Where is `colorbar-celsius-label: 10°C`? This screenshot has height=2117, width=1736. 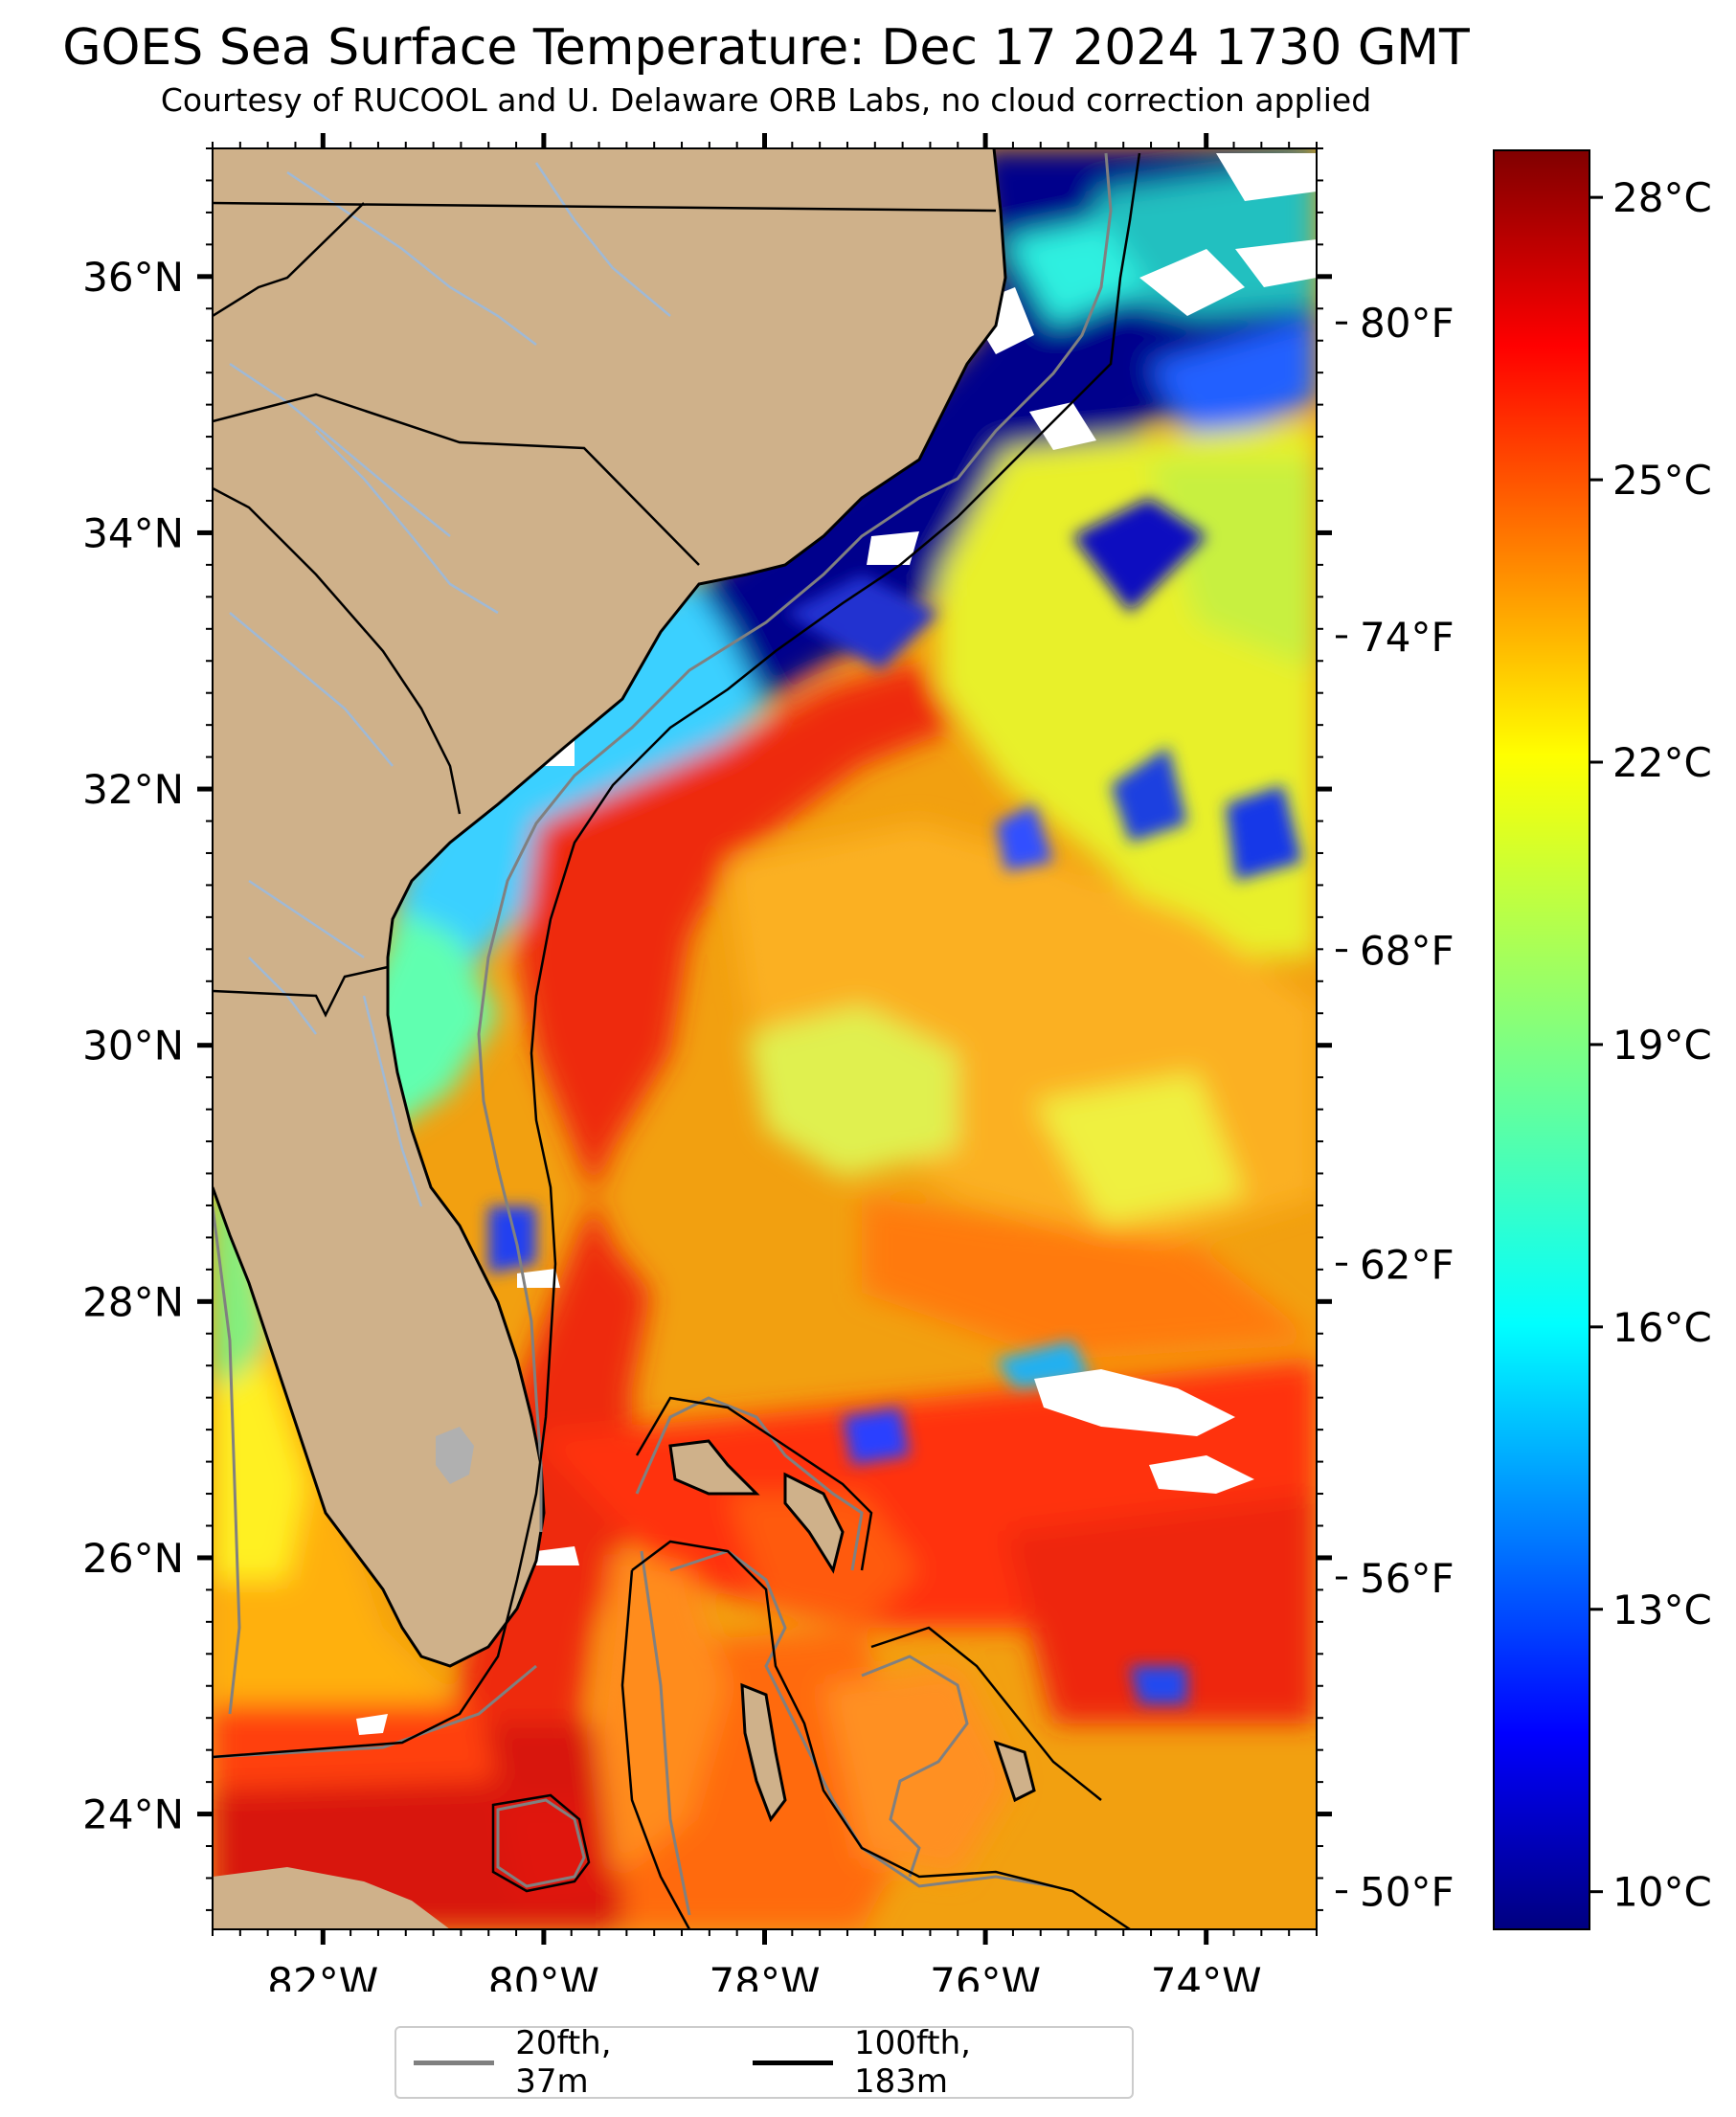 colorbar-celsius-label: 10°C is located at coordinates (1662, 1893).